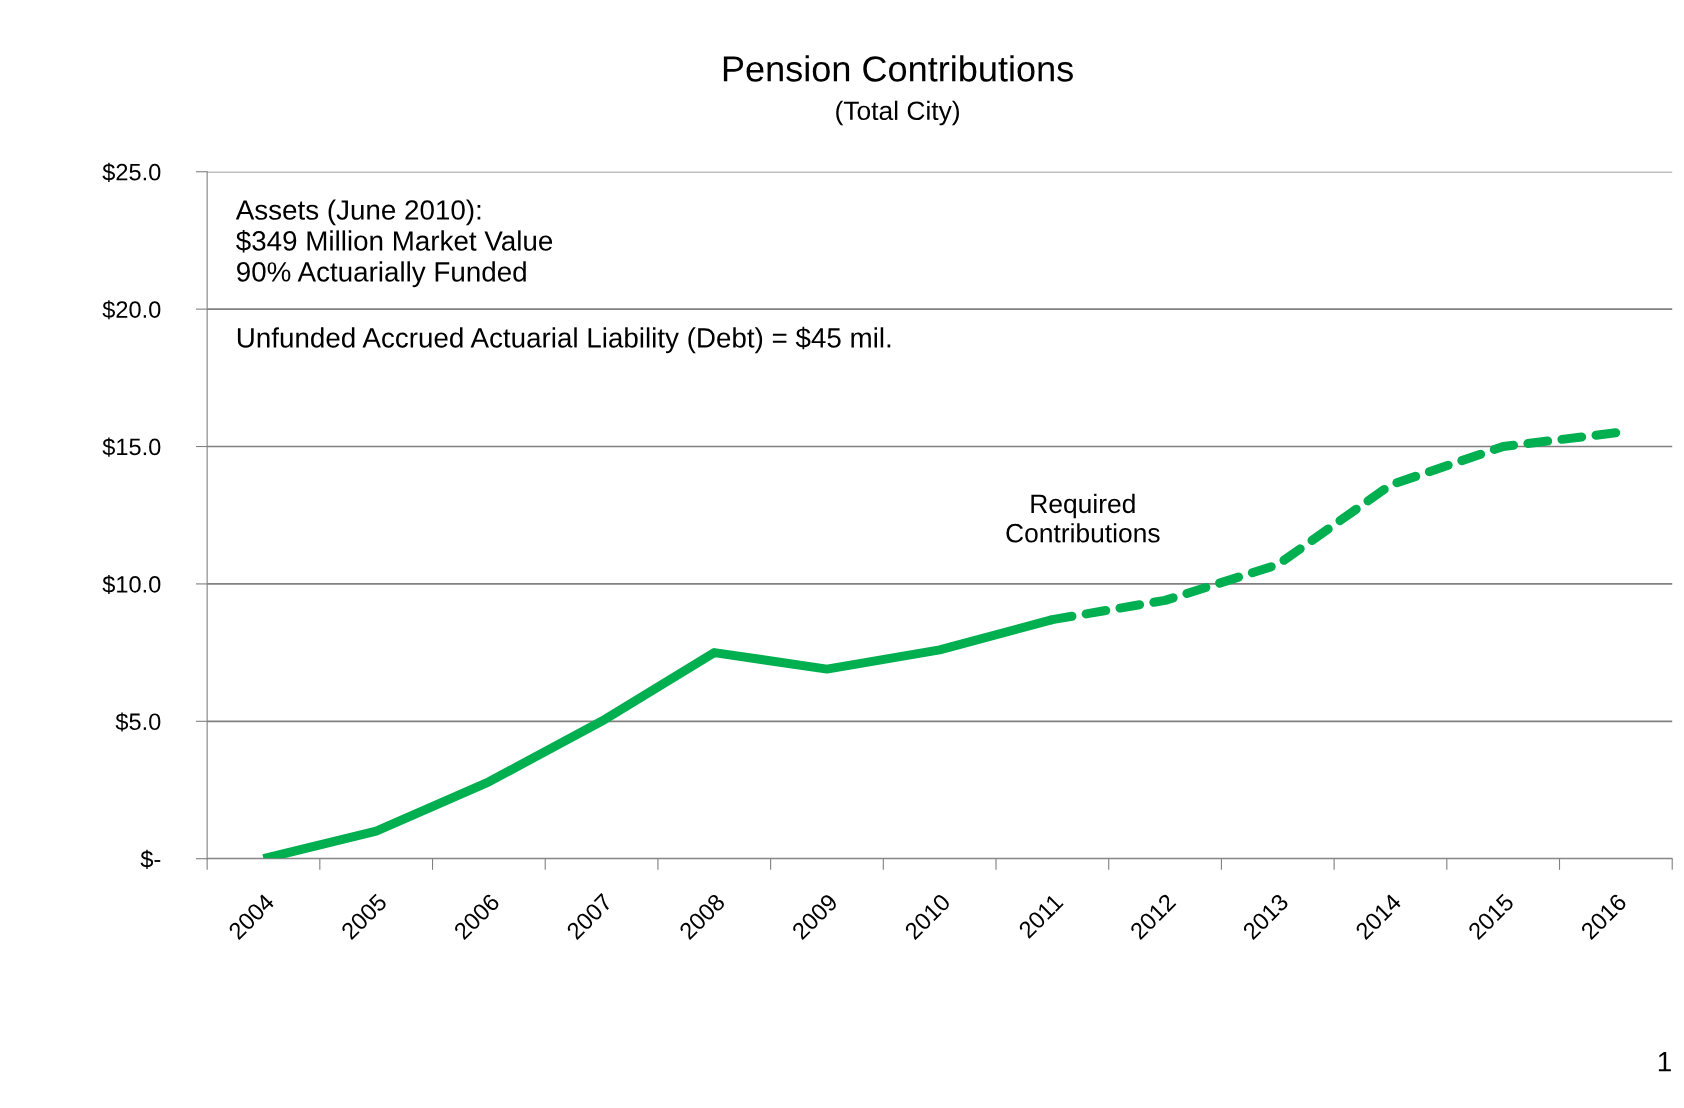  I want to click on y-tick-label: $5.0, so click(138, 722).